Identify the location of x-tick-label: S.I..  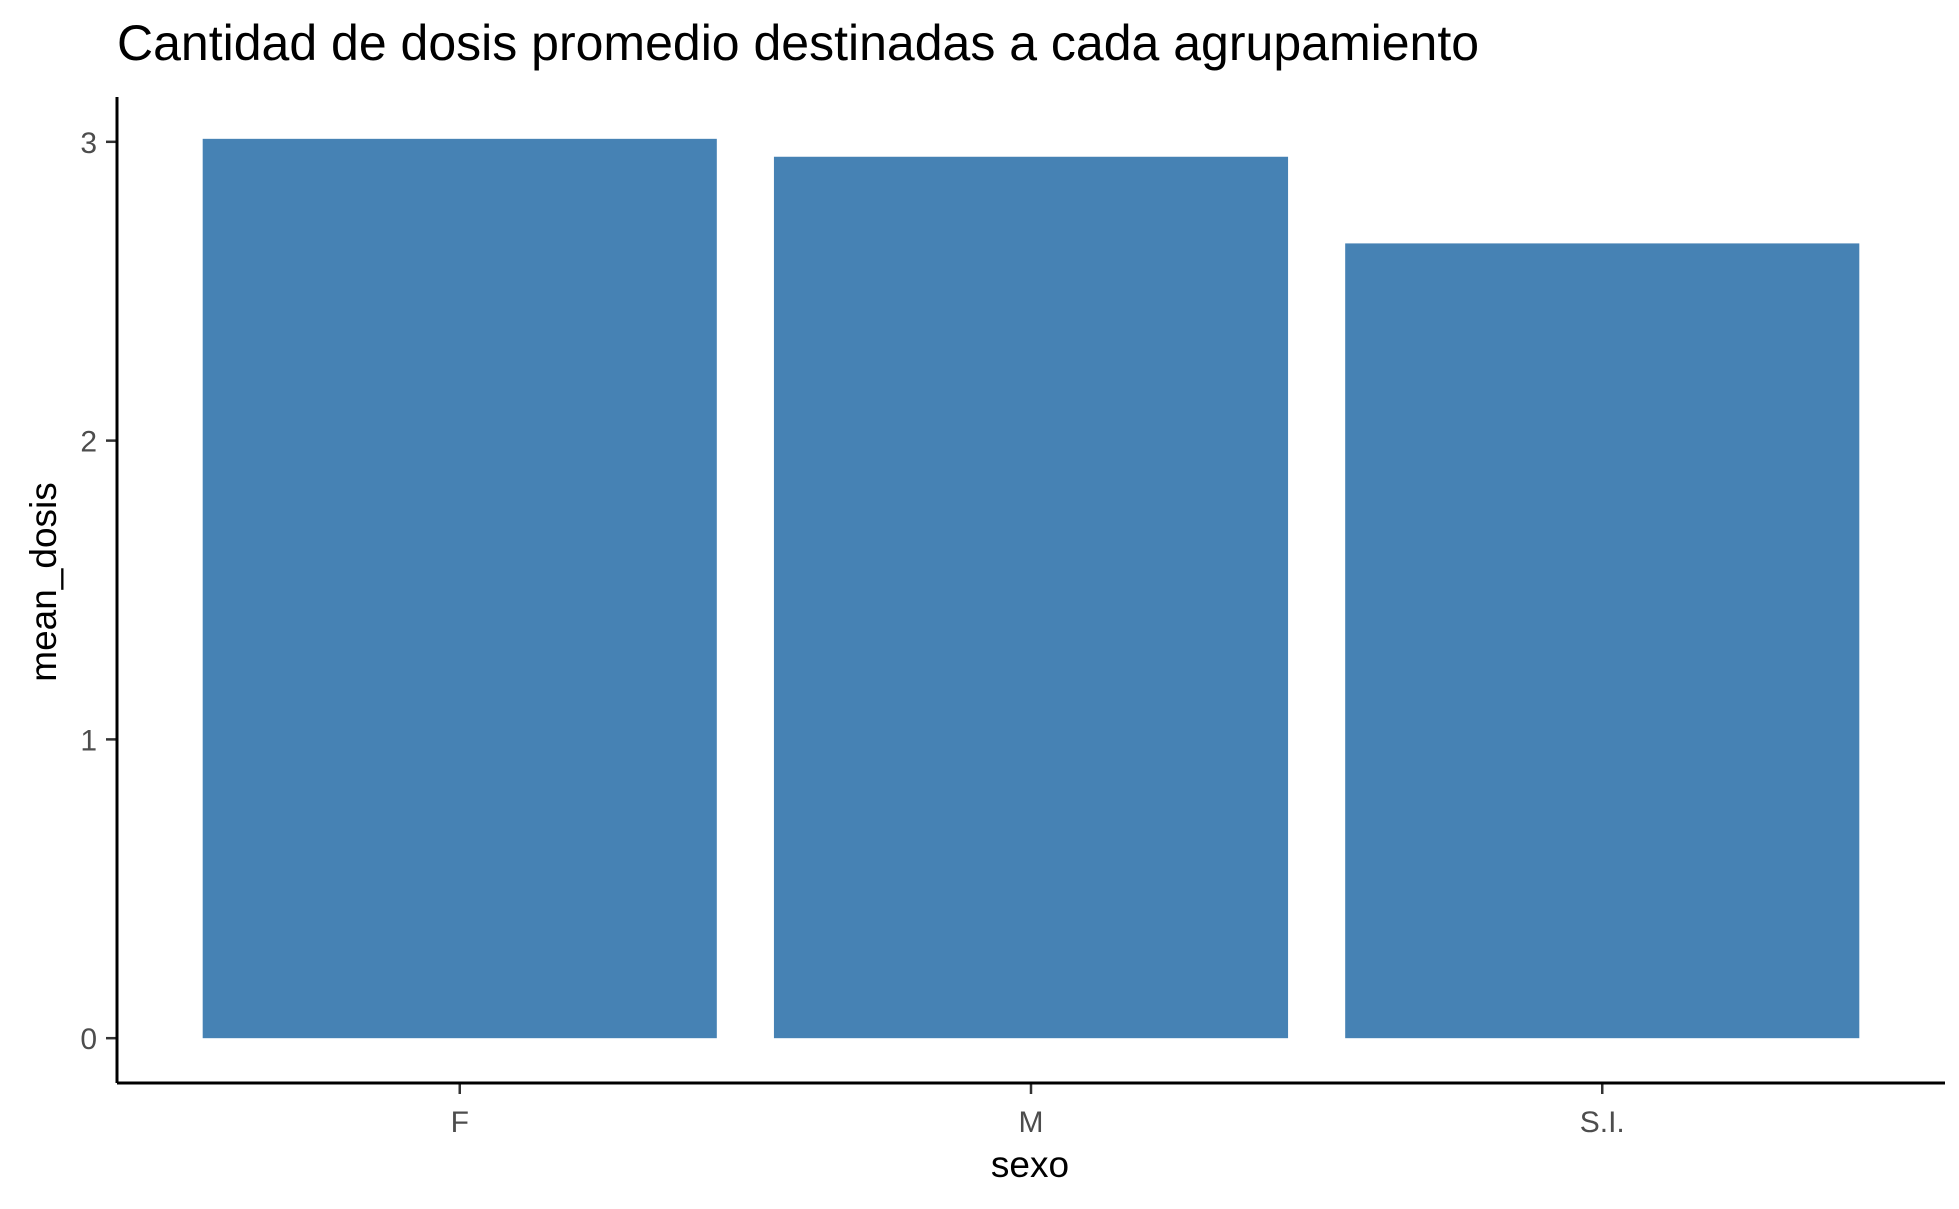
(1602, 1122).